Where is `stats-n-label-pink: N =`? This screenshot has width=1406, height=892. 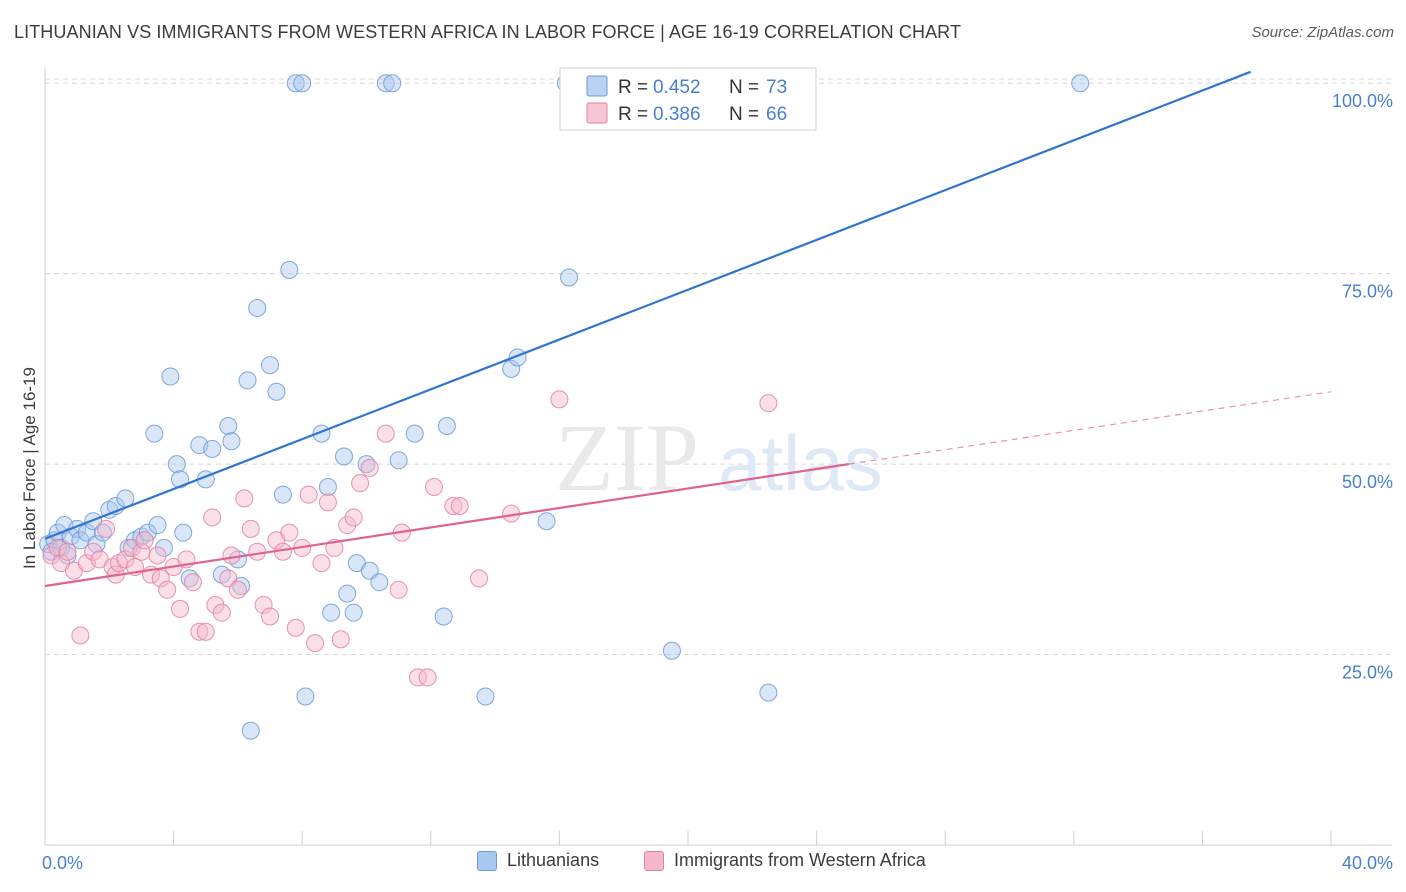
stats-n-label-pink: N = is located at coordinates (744, 114).